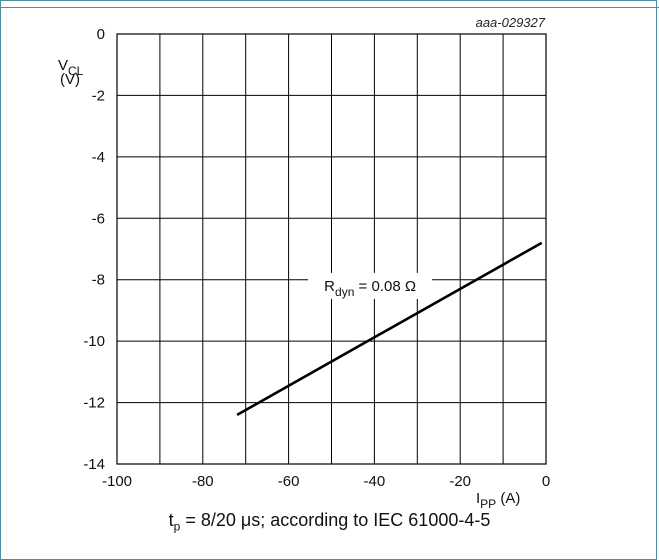 The image size is (659, 560). What do you see at coordinates (98, 157) in the screenshot?
I see `y-tick-label: -4` at bounding box center [98, 157].